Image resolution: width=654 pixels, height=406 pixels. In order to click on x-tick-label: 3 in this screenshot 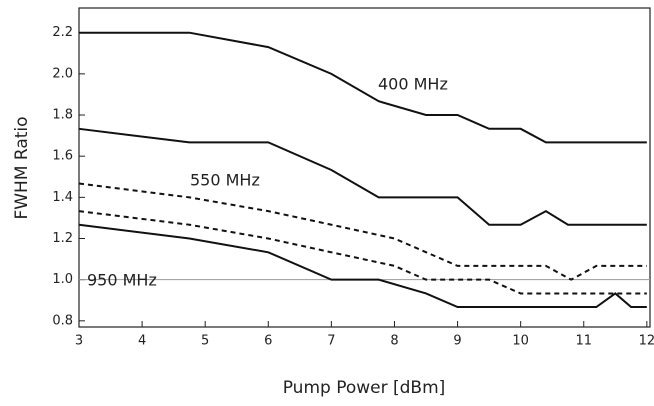, I will do `click(79, 341)`.